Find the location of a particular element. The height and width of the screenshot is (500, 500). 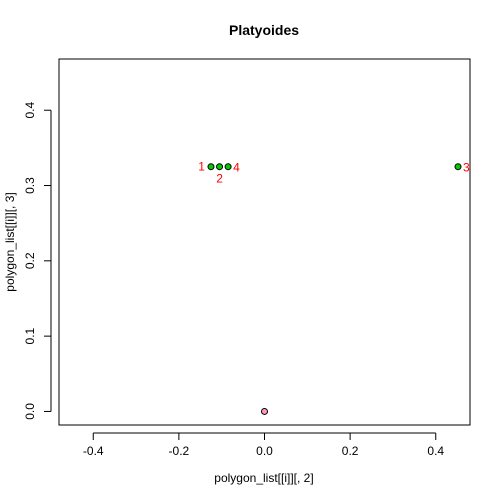

x-axis-label: polygon_list[[i]][, 2] is located at coordinates (263, 478).